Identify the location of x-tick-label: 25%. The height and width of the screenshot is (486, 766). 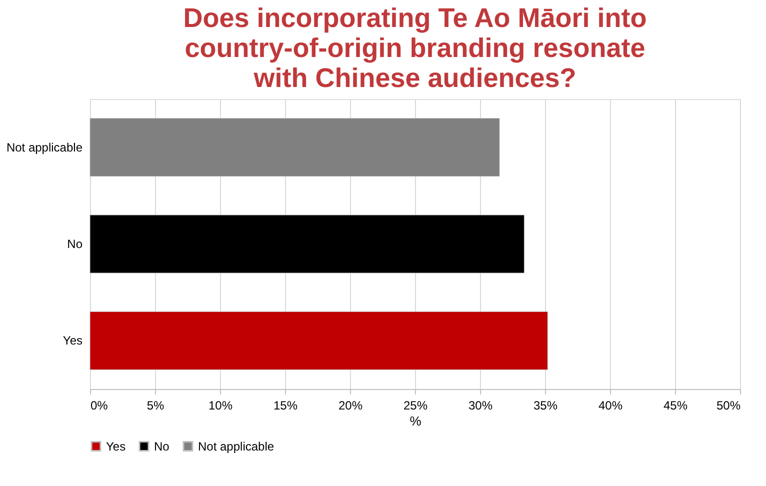
(415, 405).